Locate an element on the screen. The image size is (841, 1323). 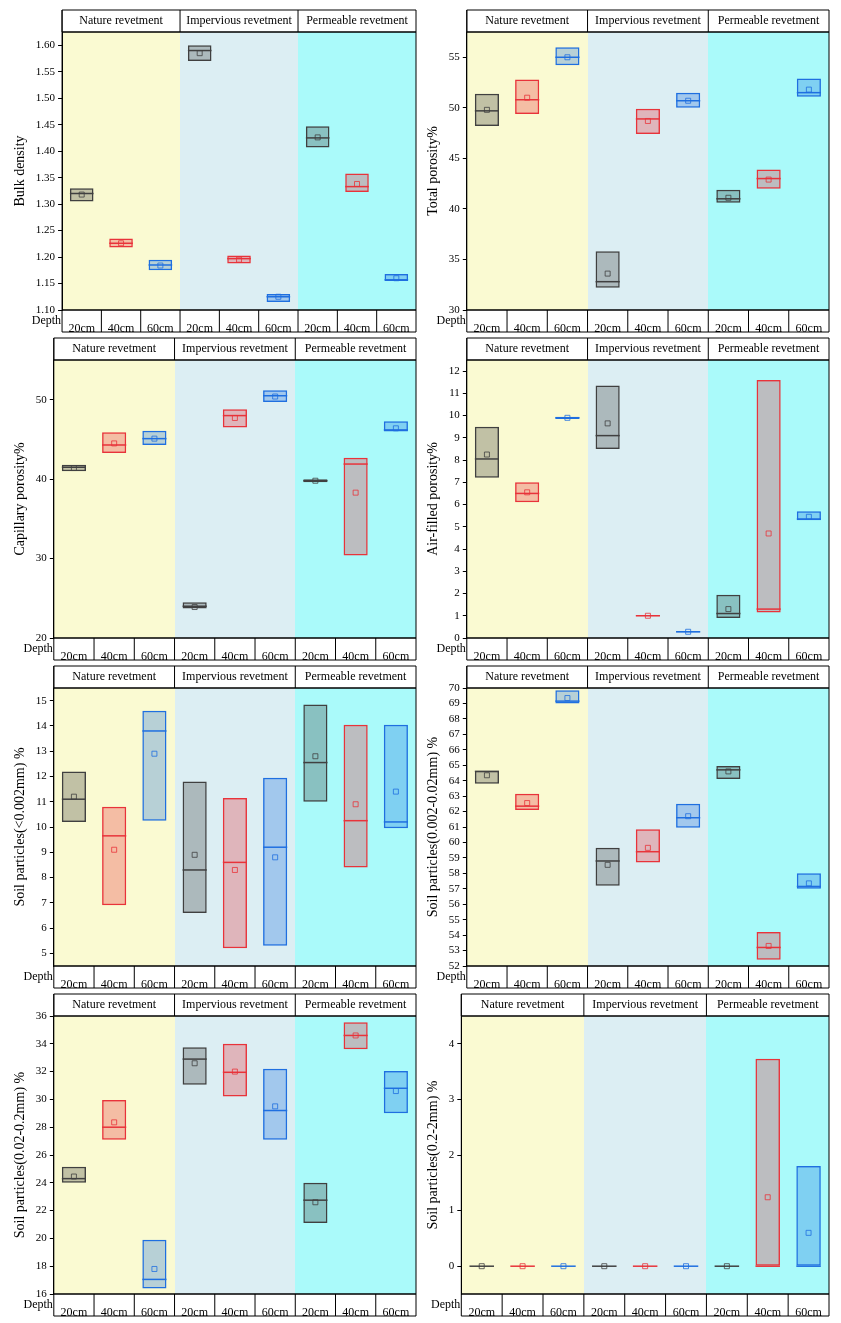
y-tick-label: 70 is located at coordinates (454, 686).